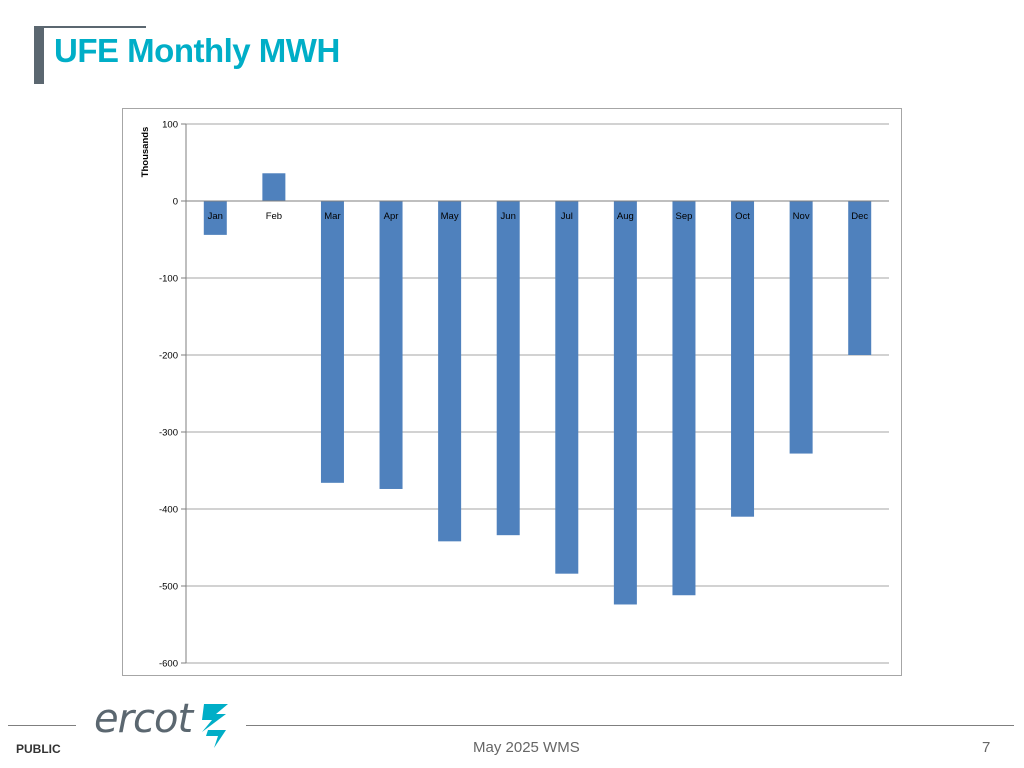  What do you see at coordinates (567, 387) in the screenshot?
I see `bar-jul` at bounding box center [567, 387].